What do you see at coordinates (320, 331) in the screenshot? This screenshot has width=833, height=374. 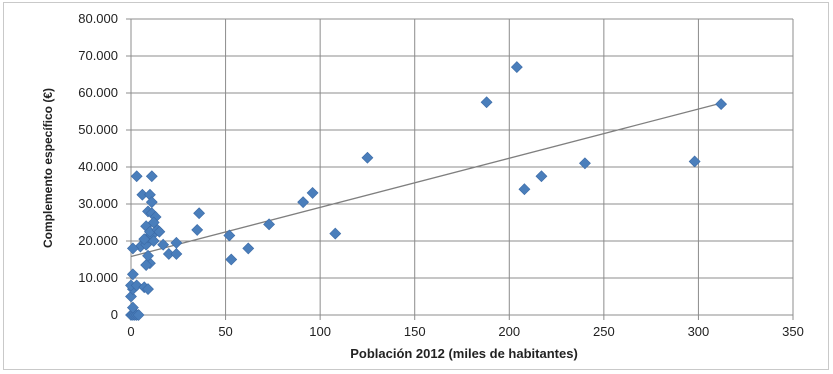 I see `x-tick-label: 100` at bounding box center [320, 331].